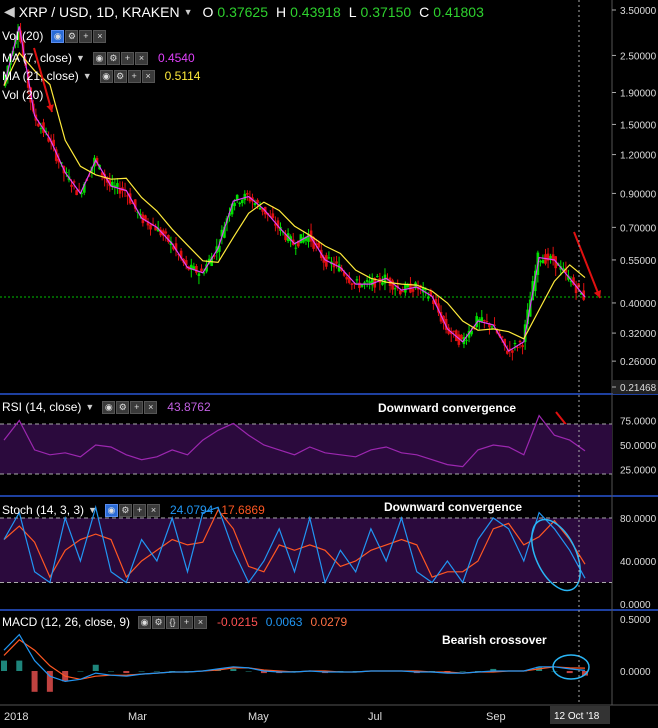 This screenshot has height=728, width=658. What do you see at coordinates (23, 95) in the screenshot?
I see `vol2-label: Vol (20)` at bounding box center [23, 95].